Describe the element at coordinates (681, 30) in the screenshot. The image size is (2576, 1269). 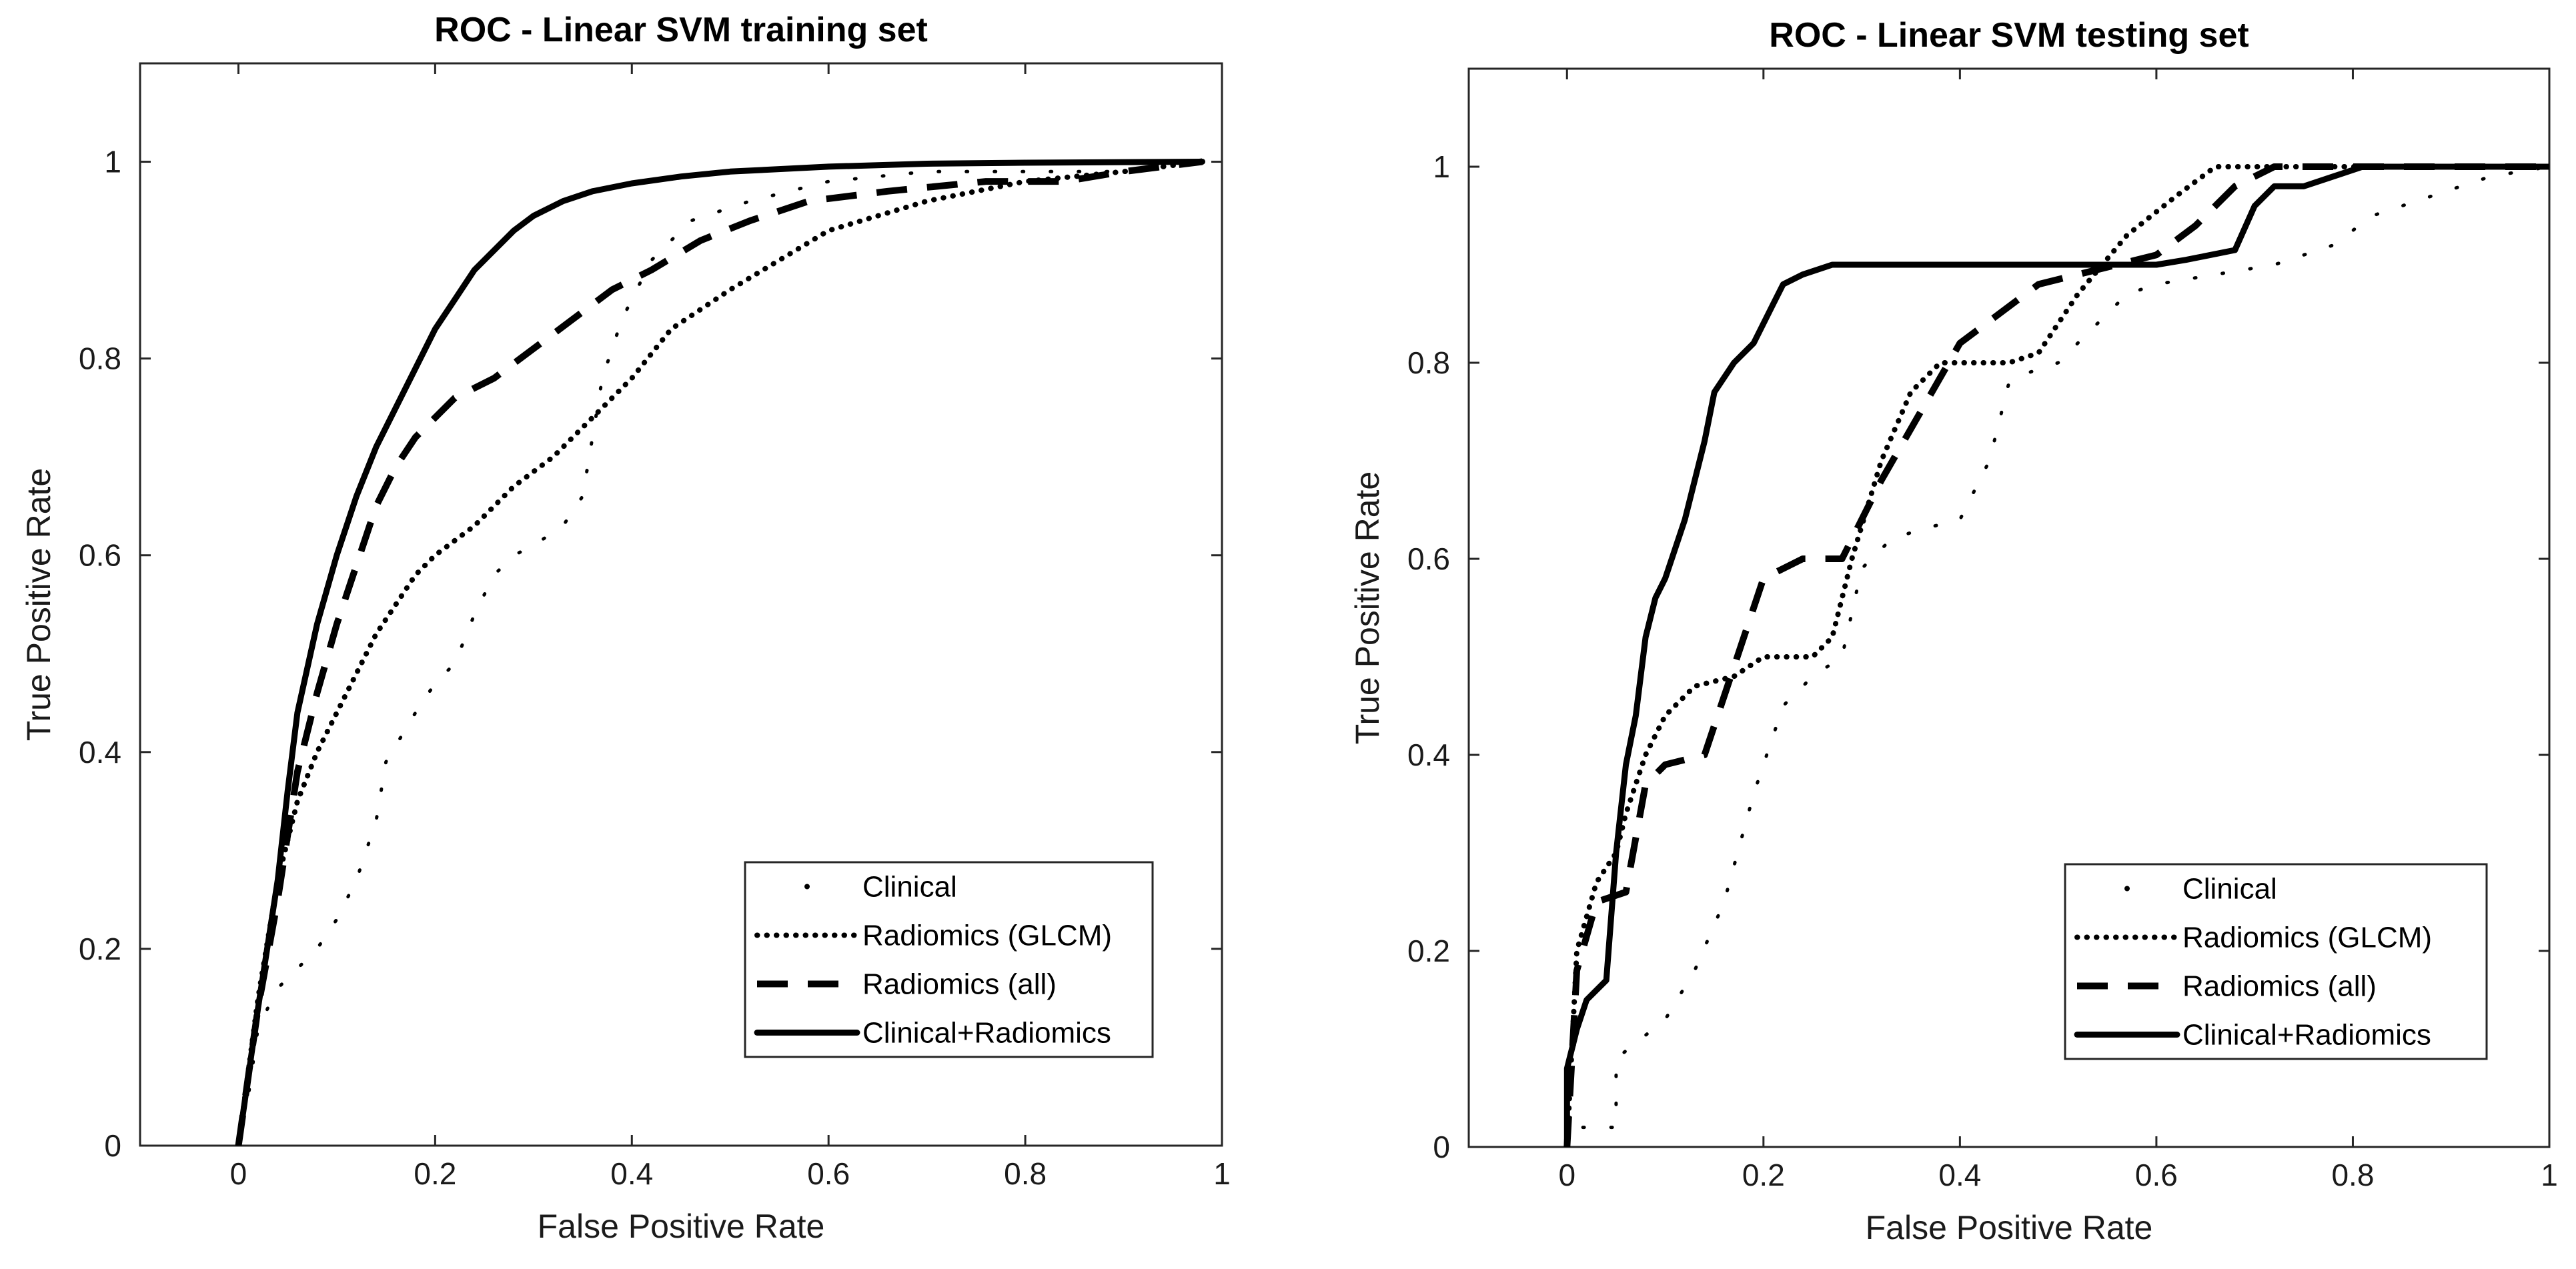
I see `chart-title: ROC - Linear SVM training set` at that location.